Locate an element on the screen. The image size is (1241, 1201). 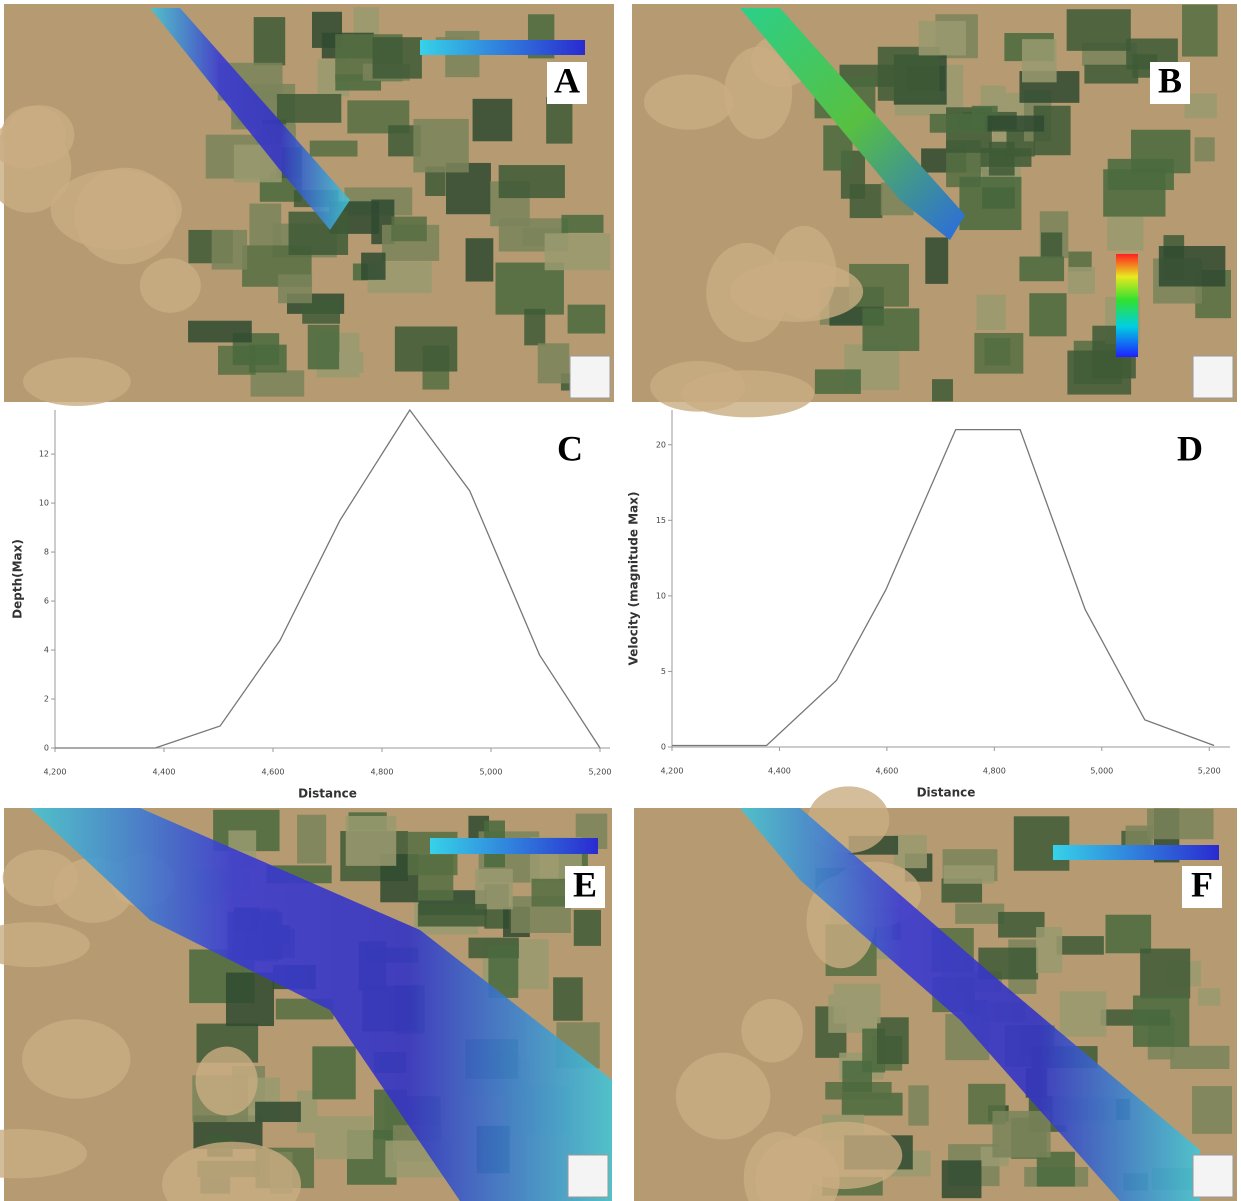
panel-label: D is located at coordinates (1190, 448).